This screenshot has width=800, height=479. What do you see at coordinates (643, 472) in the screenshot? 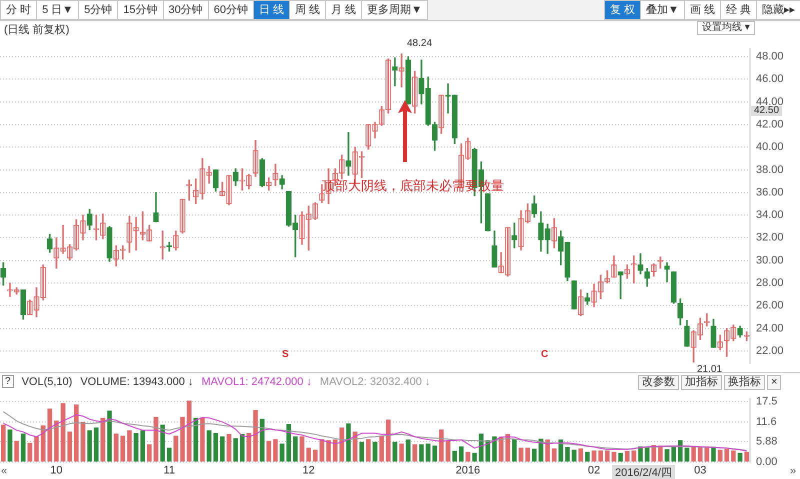
I see `text: 2016/2/4/四` at bounding box center [643, 472].